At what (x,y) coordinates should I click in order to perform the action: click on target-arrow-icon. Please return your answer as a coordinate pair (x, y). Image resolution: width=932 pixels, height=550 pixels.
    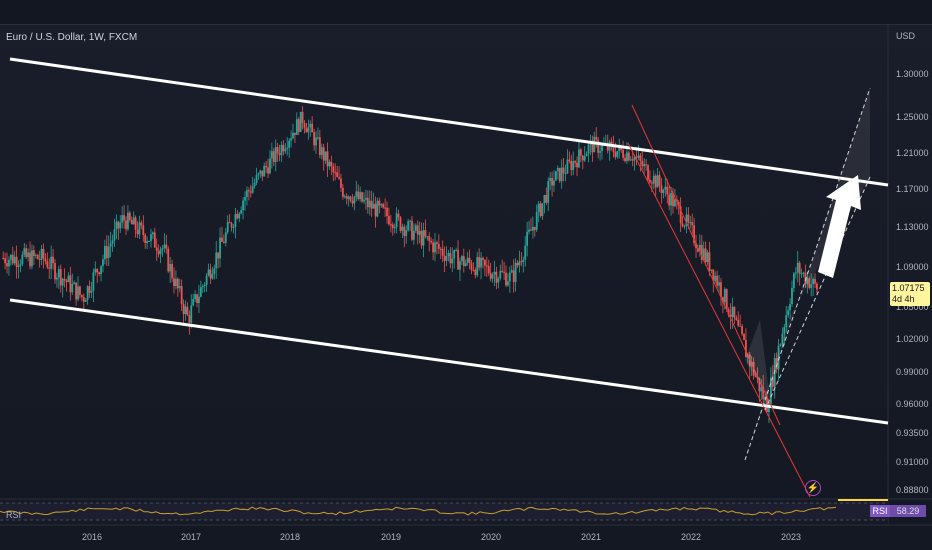
    Looking at the image, I should click on (839, 226).